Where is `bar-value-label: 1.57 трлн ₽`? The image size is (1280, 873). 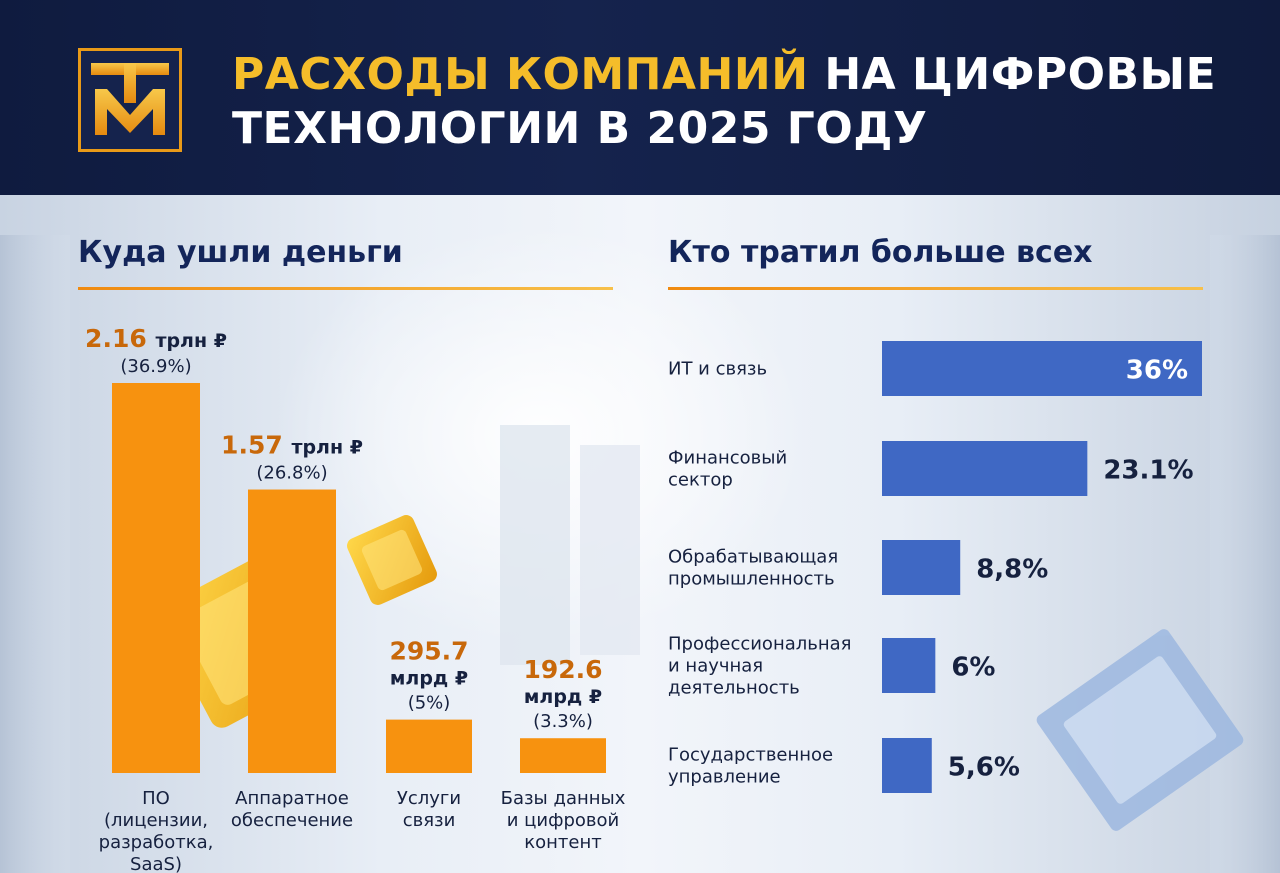
bar-value-label: 1.57 трлн ₽ is located at coordinates (292, 445).